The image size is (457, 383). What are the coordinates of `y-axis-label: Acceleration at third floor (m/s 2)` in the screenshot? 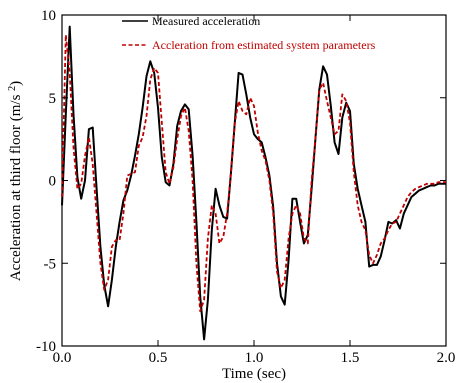 It's located at (16, 181).